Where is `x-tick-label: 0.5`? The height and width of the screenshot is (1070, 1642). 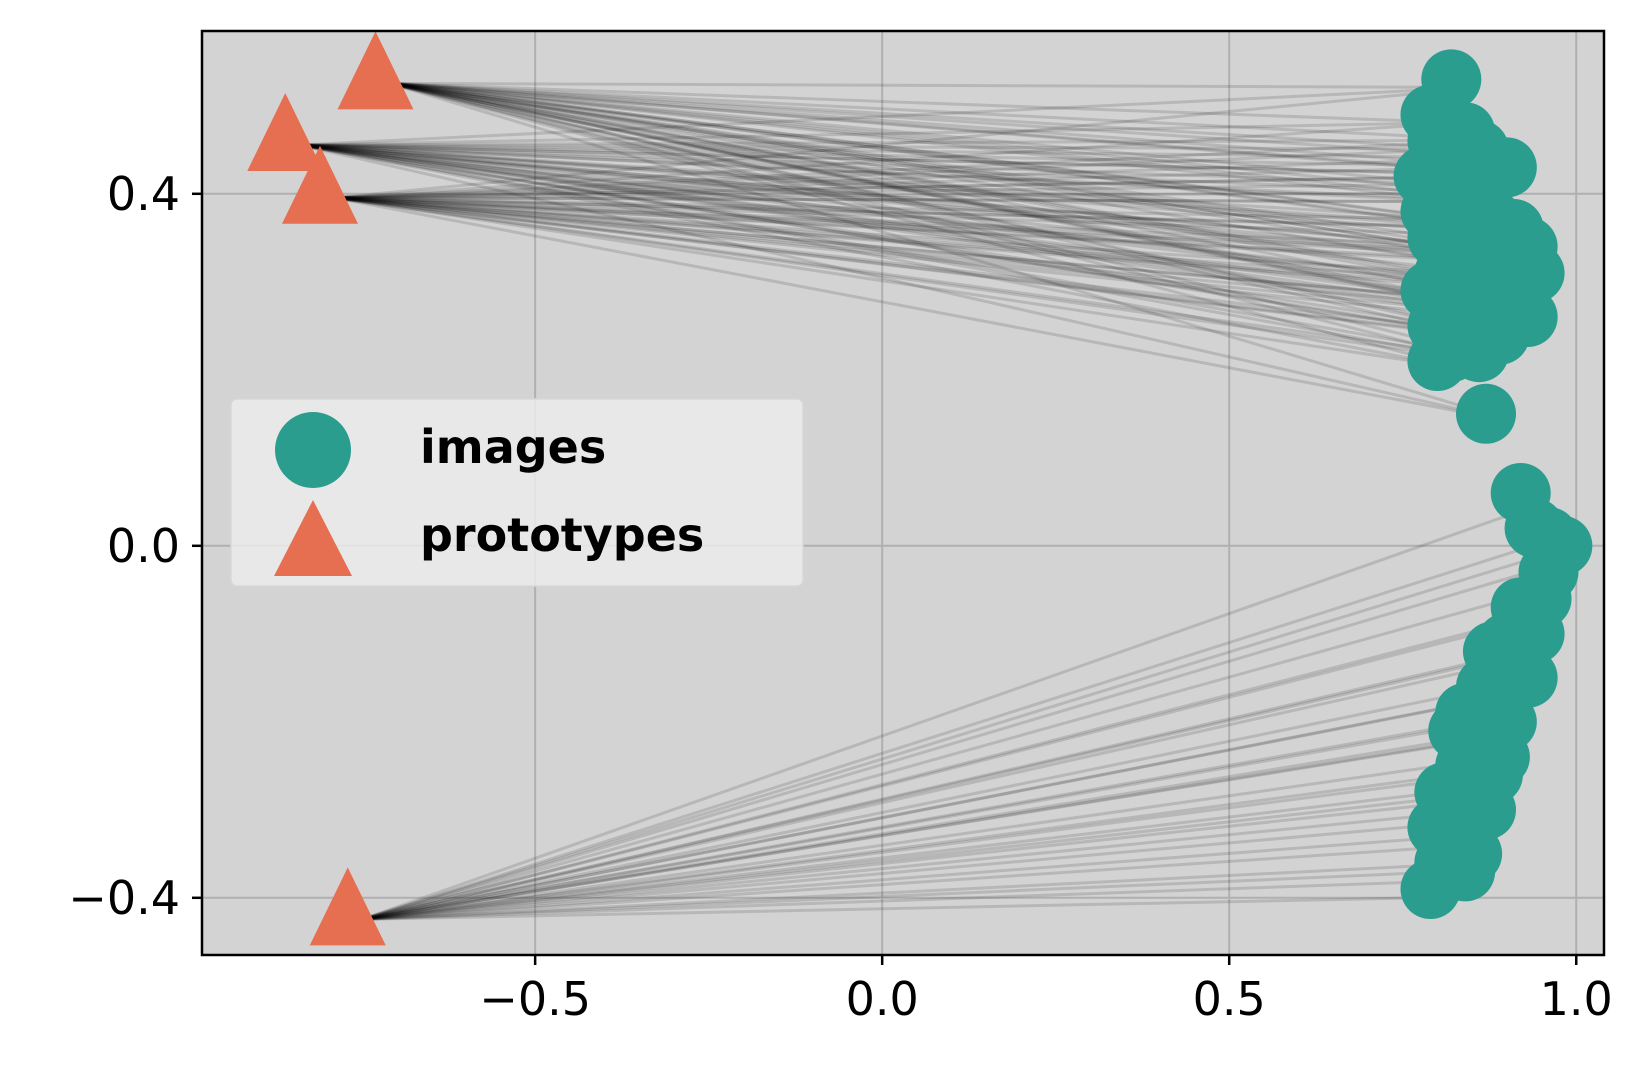
x-tick-label: 0.5 is located at coordinates (1229, 999).